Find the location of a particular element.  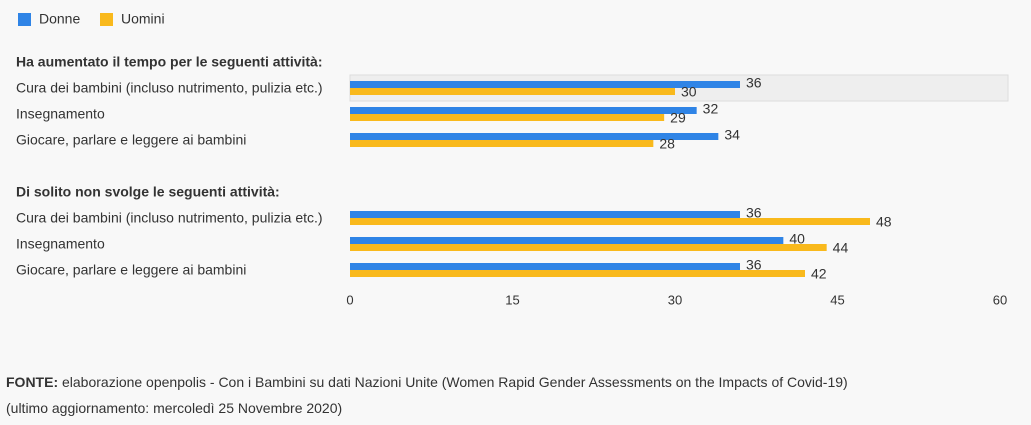

value-label: 29 is located at coordinates (678, 118).